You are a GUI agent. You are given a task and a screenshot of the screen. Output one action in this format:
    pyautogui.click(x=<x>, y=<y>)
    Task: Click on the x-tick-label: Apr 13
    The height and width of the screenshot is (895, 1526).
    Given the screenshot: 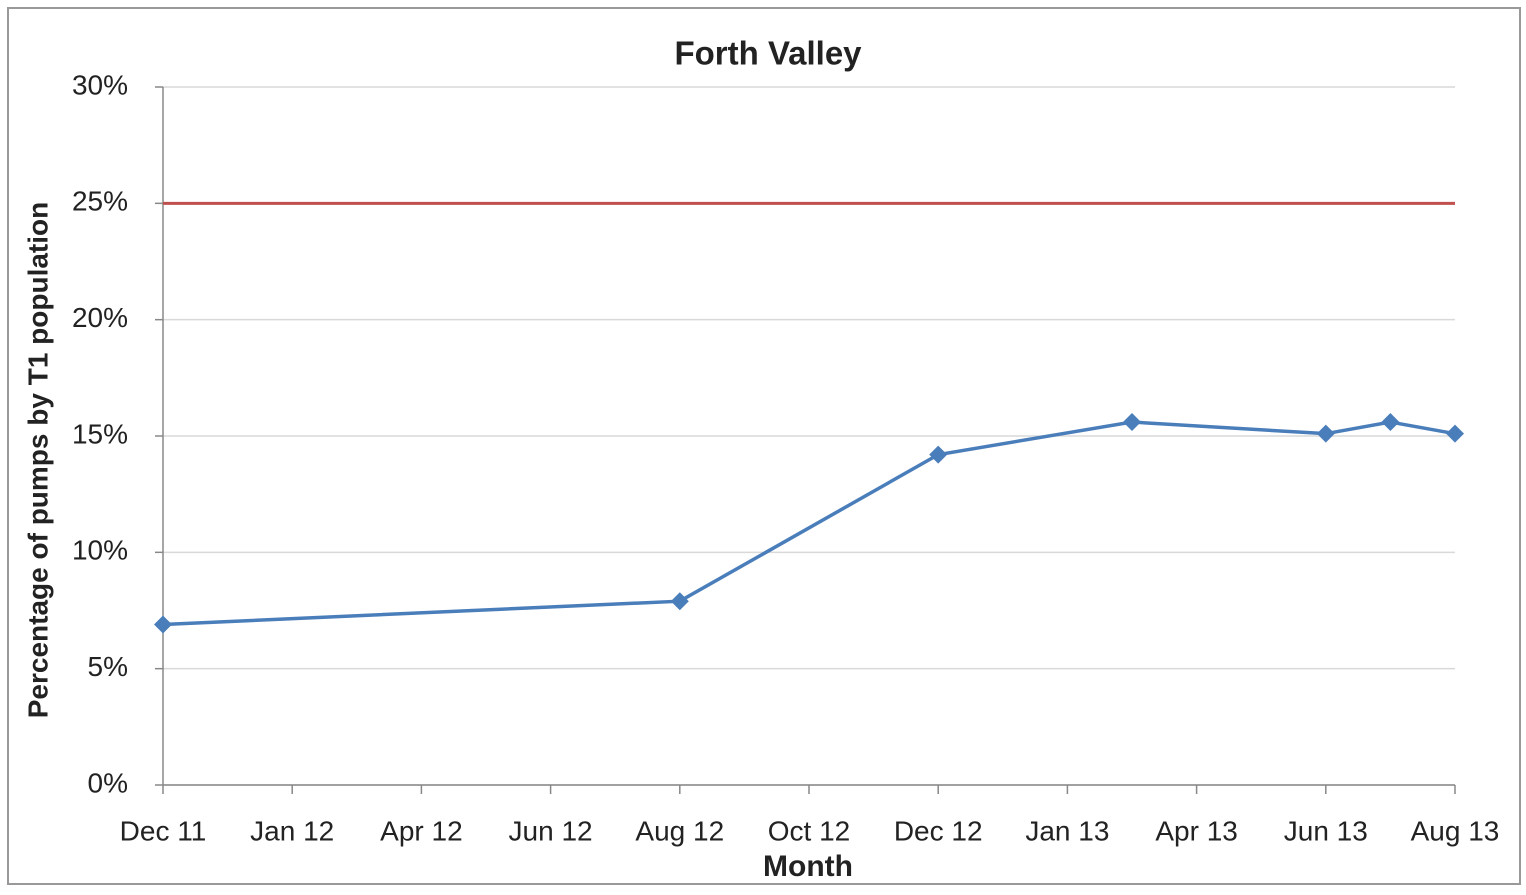 What is the action you would take?
    pyautogui.click(x=1196, y=830)
    